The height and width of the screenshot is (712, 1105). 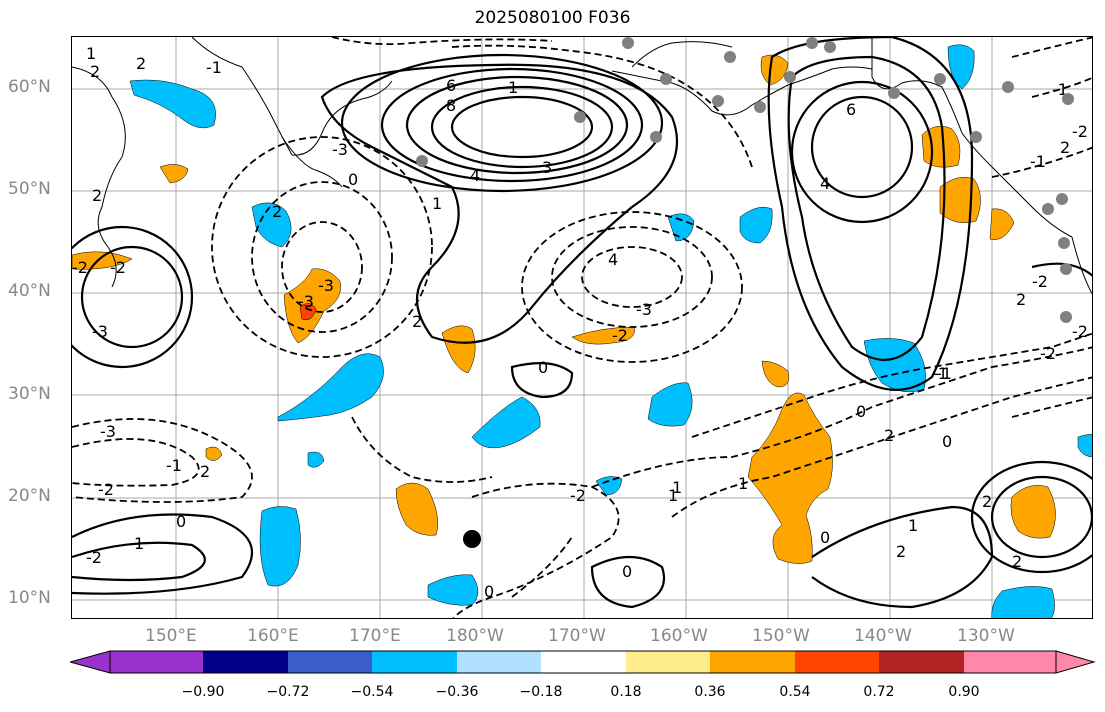 What do you see at coordinates (29, 496) in the screenshot?
I see `lat-label-20n: 20°N` at bounding box center [29, 496].